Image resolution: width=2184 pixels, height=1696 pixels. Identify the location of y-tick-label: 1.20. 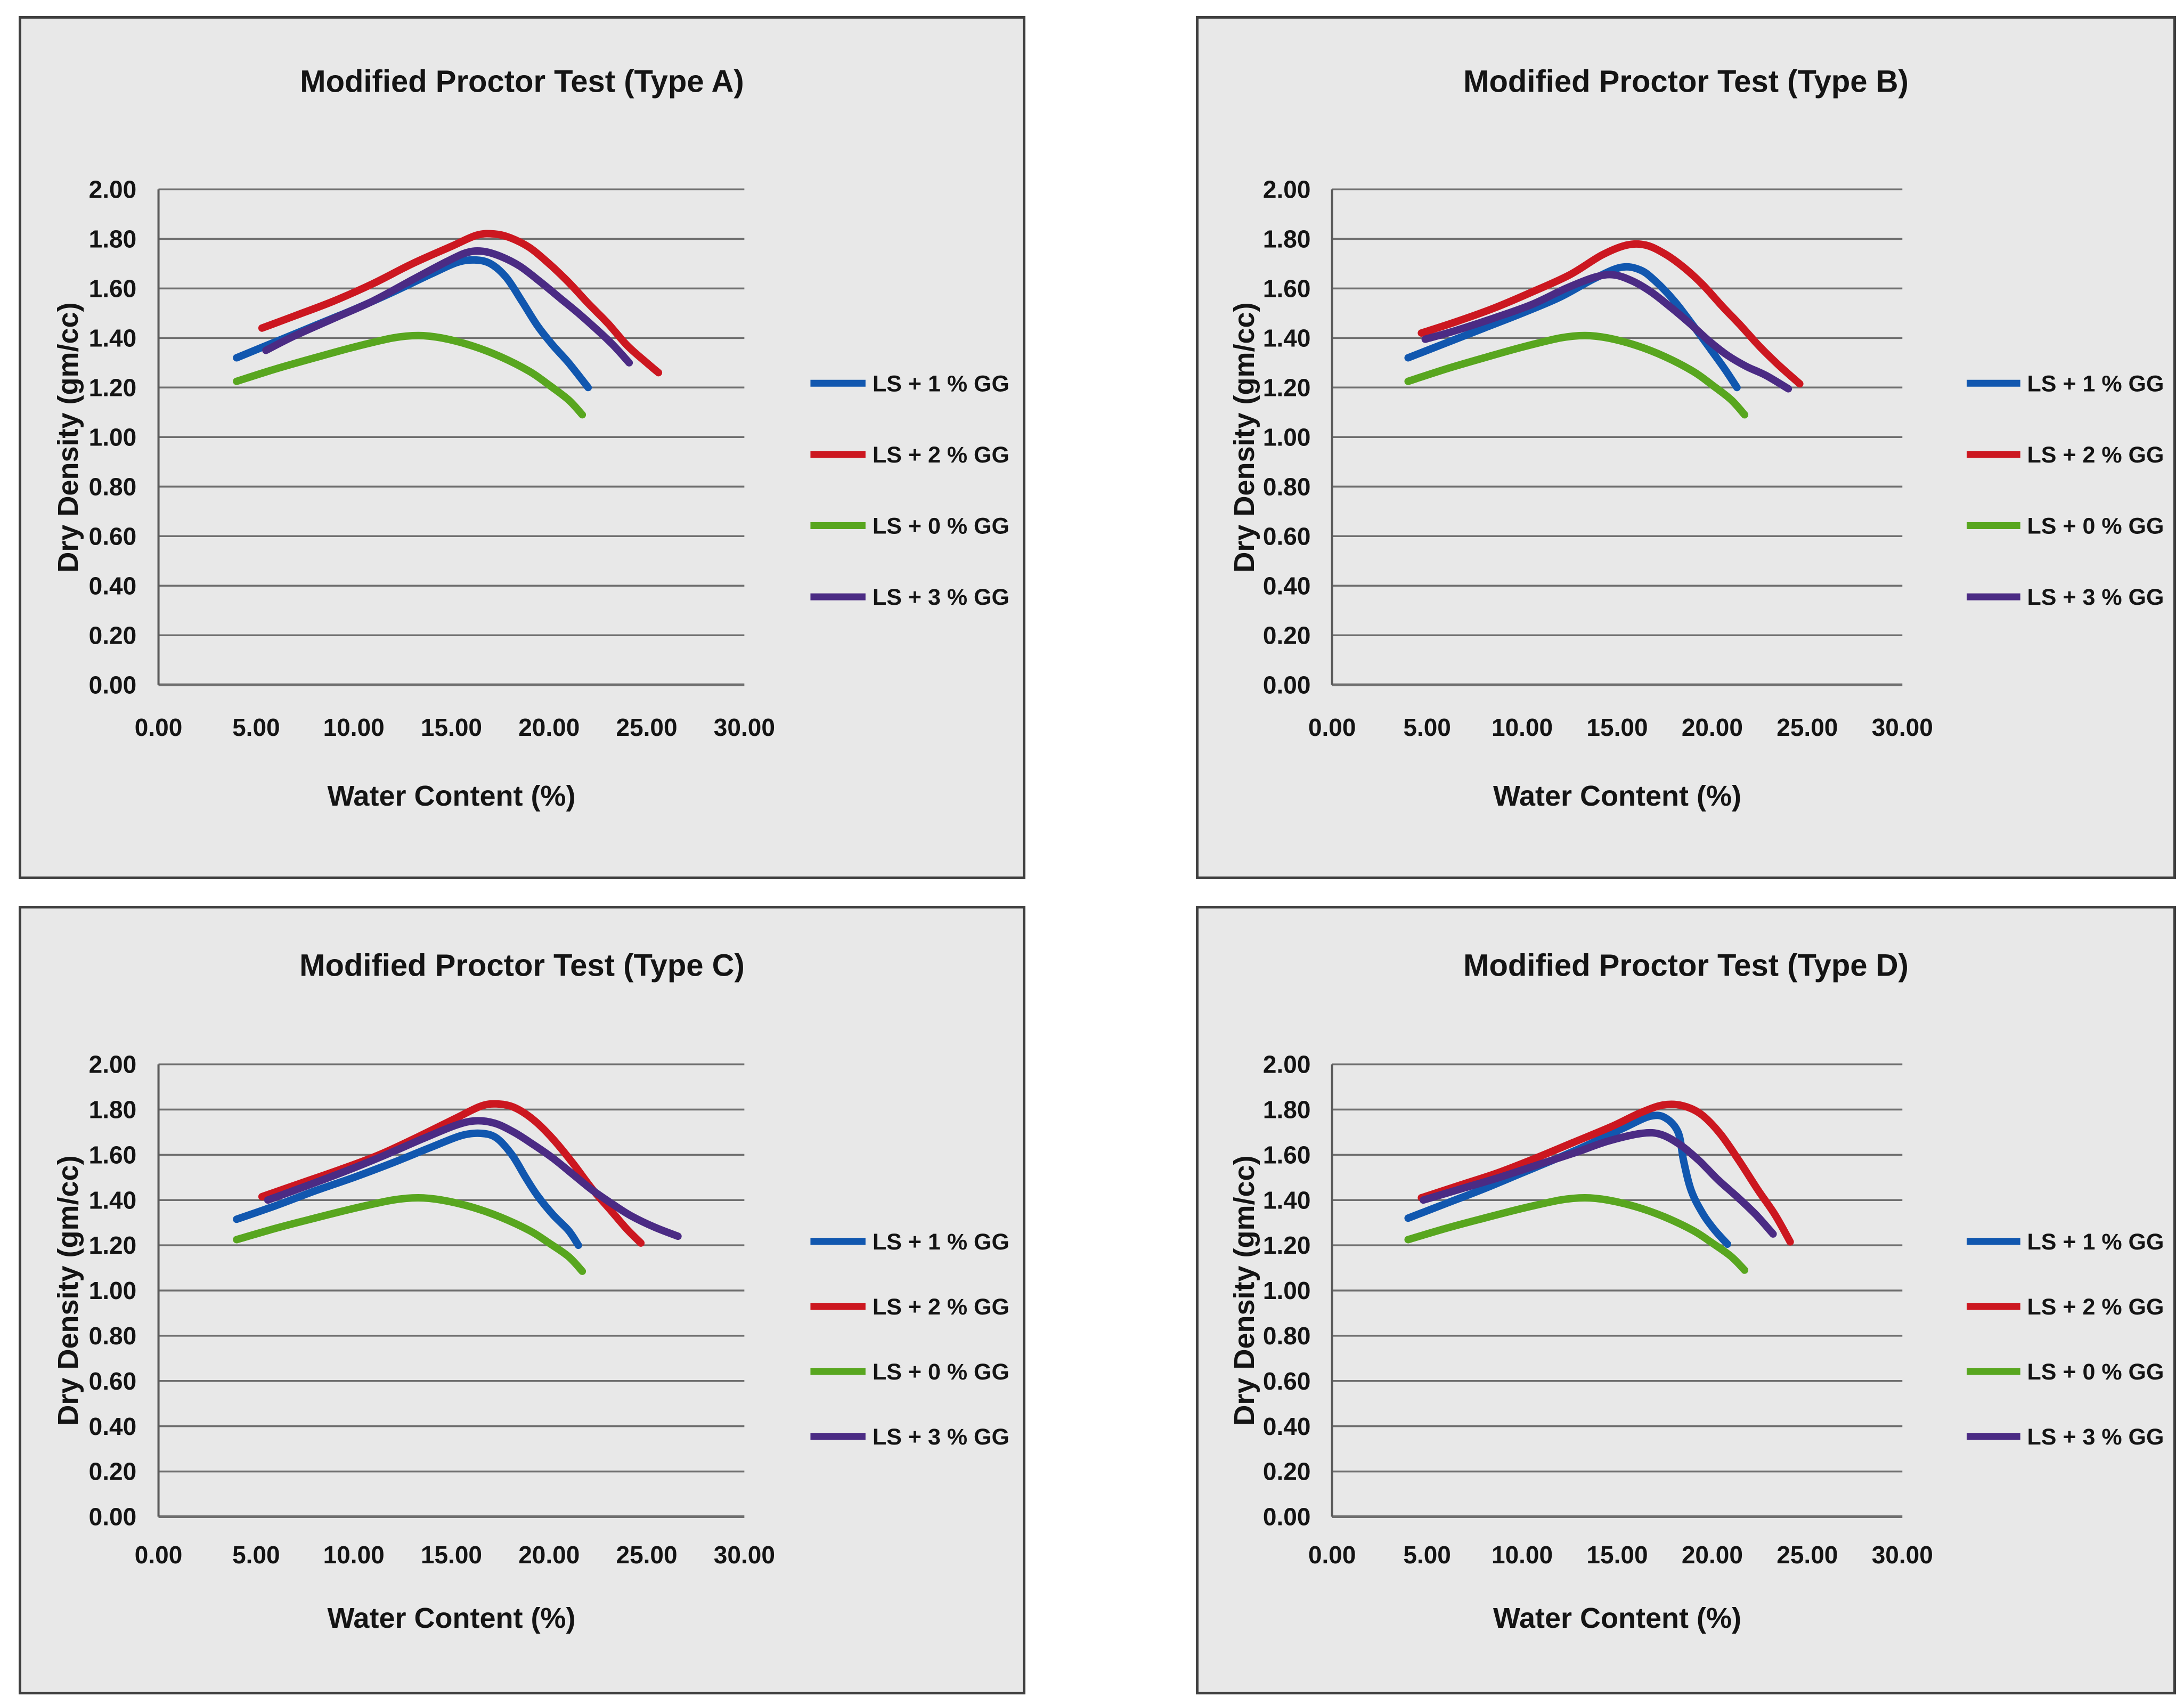
(1287, 387).